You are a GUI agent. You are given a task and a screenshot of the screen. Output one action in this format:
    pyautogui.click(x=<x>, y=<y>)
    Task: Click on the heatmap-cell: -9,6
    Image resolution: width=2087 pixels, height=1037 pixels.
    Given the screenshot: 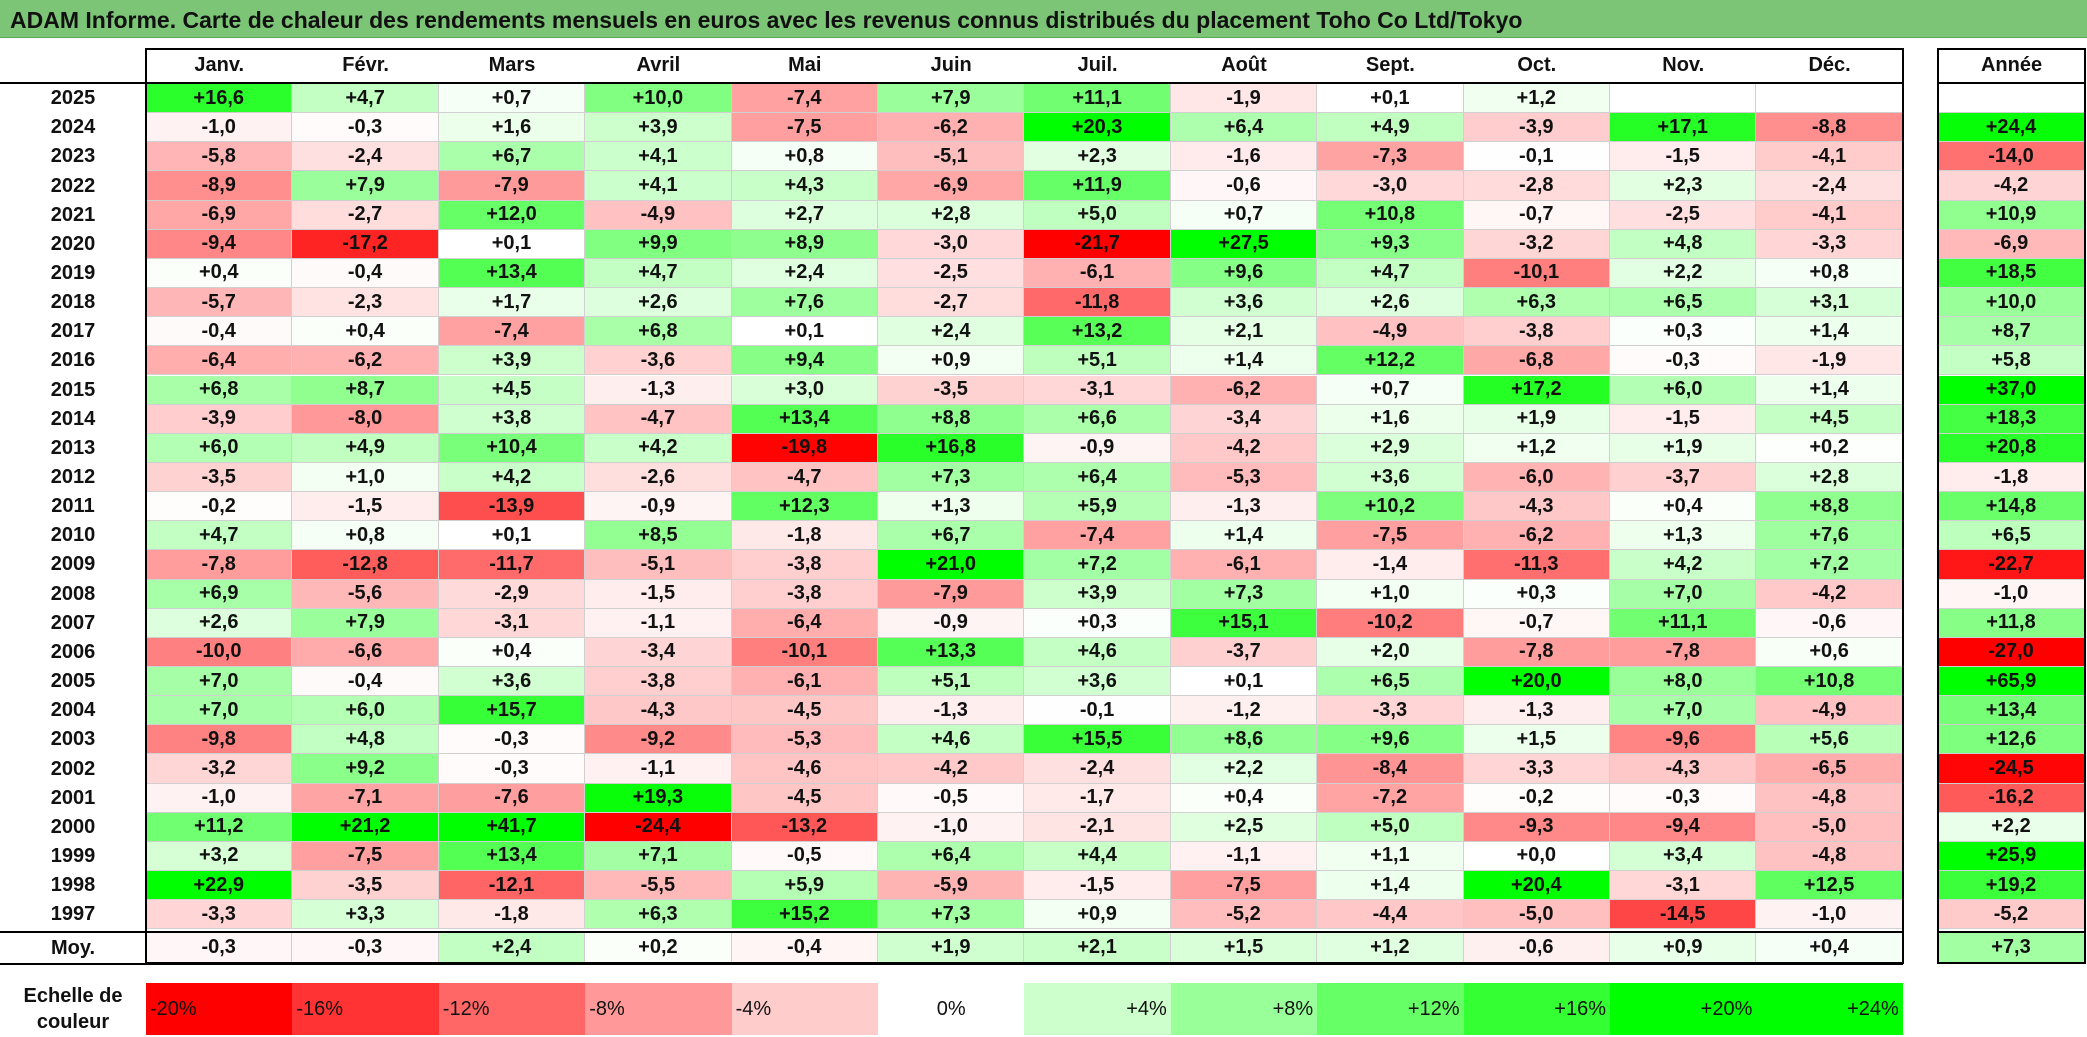 What is the action you would take?
    pyautogui.click(x=1683, y=740)
    